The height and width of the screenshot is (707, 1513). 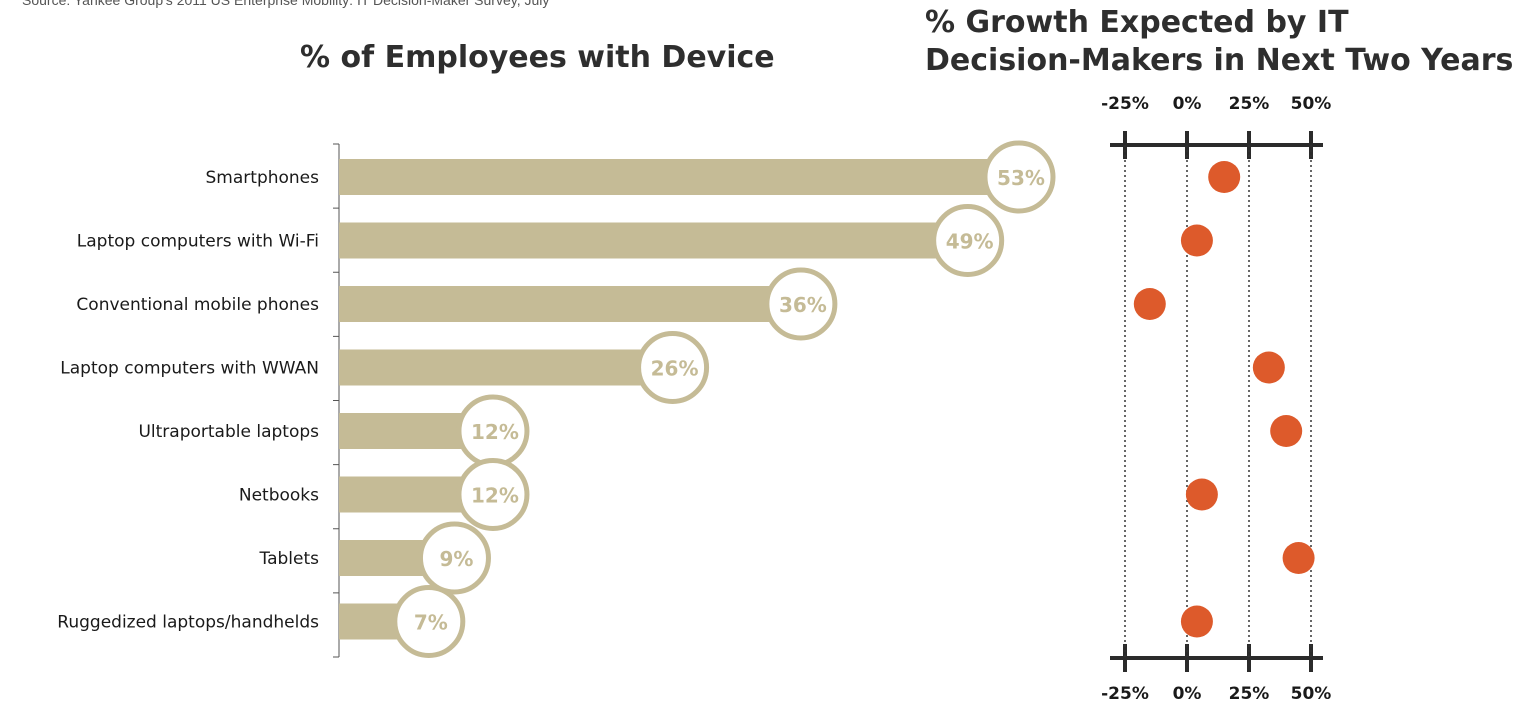 I want to click on bar-value-label: 7%, so click(x=431, y=623).